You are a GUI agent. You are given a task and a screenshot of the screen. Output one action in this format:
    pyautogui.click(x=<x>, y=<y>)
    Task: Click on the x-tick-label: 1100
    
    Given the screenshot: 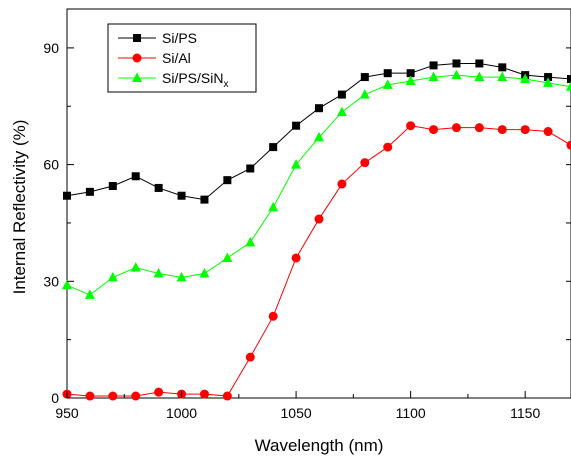 What is the action you would take?
    pyautogui.click(x=411, y=413)
    